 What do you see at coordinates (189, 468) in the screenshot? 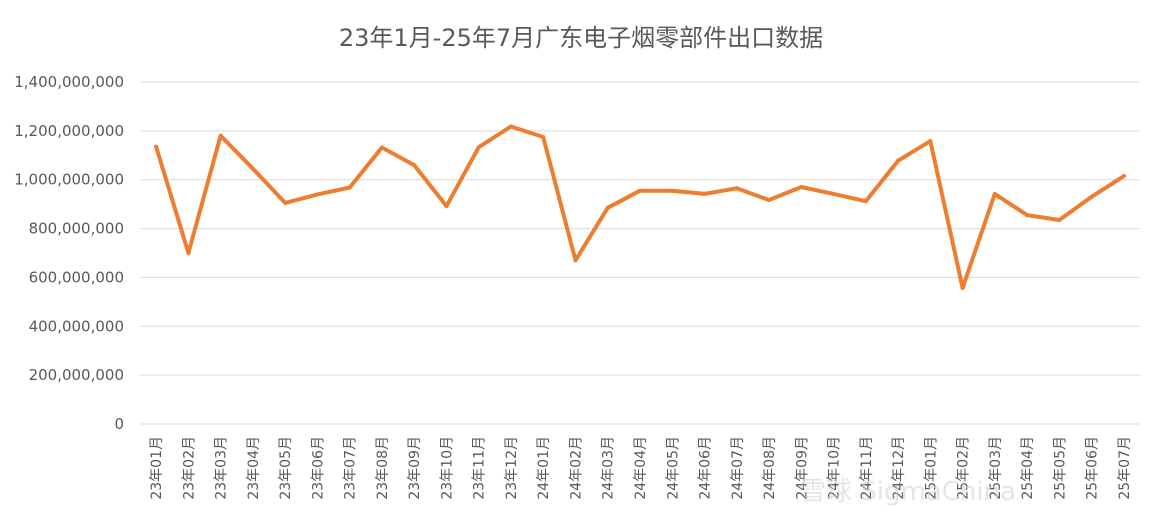
I see `x-tick-label: 23年02月` at bounding box center [189, 468].